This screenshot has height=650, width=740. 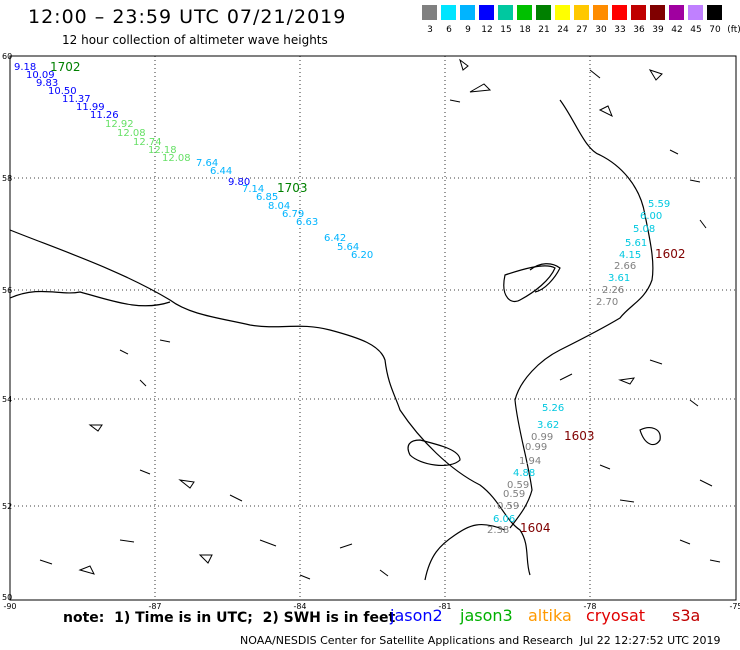 What do you see at coordinates (416, 615) in the screenshot?
I see `mission-label: jason2` at bounding box center [416, 615].